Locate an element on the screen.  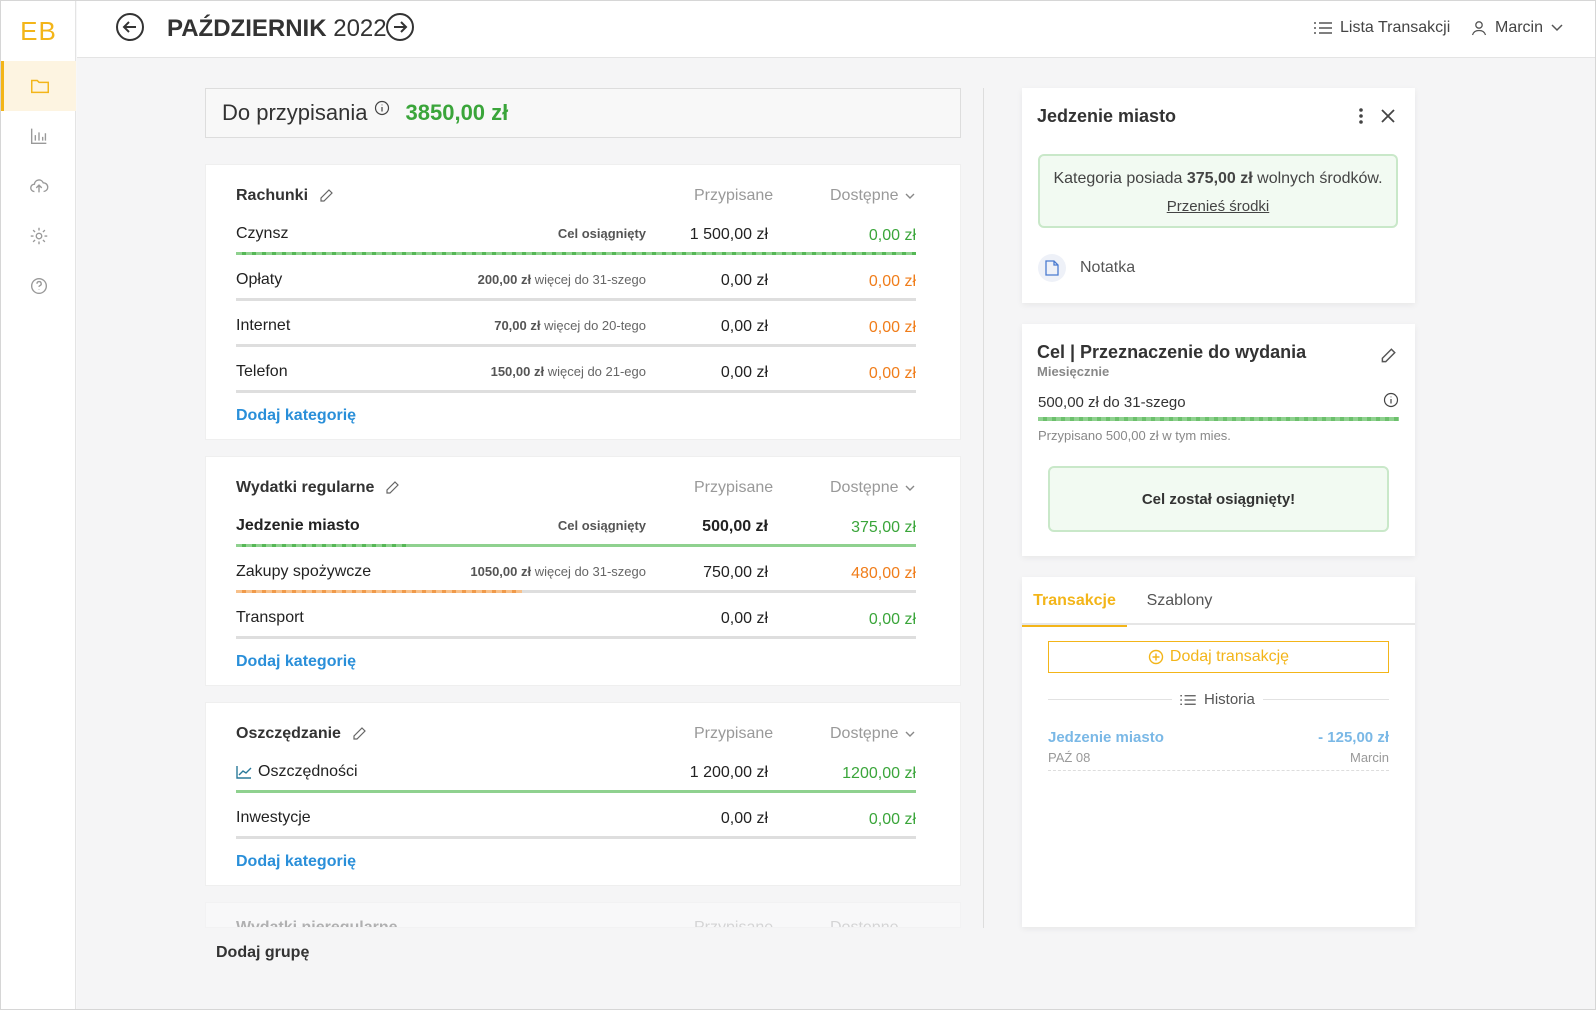
to-assign-amount: 3850,00 zł is located at coordinates (457, 112).